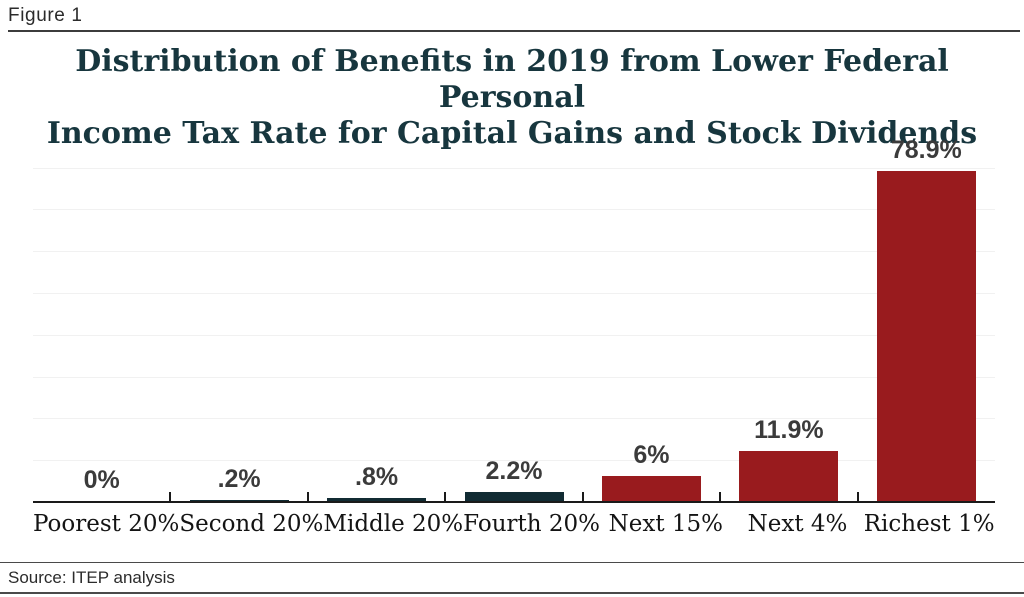  What do you see at coordinates (797, 524) in the screenshot?
I see `x-axis-label-next-4: Next 4%` at bounding box center [797, 524].